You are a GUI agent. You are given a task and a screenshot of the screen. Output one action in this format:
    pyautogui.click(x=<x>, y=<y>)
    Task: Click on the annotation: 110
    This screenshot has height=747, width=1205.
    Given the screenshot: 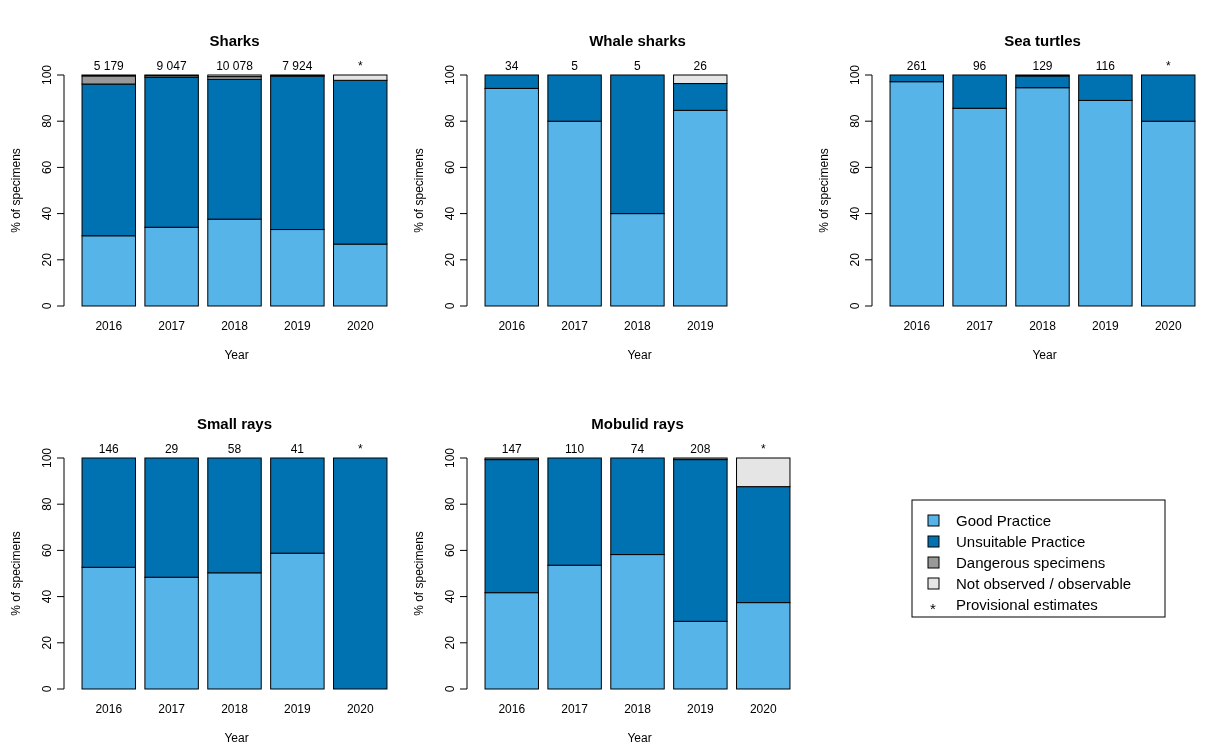 What is the action you would take?
    pyautogui.click(x=575, y=449)
    